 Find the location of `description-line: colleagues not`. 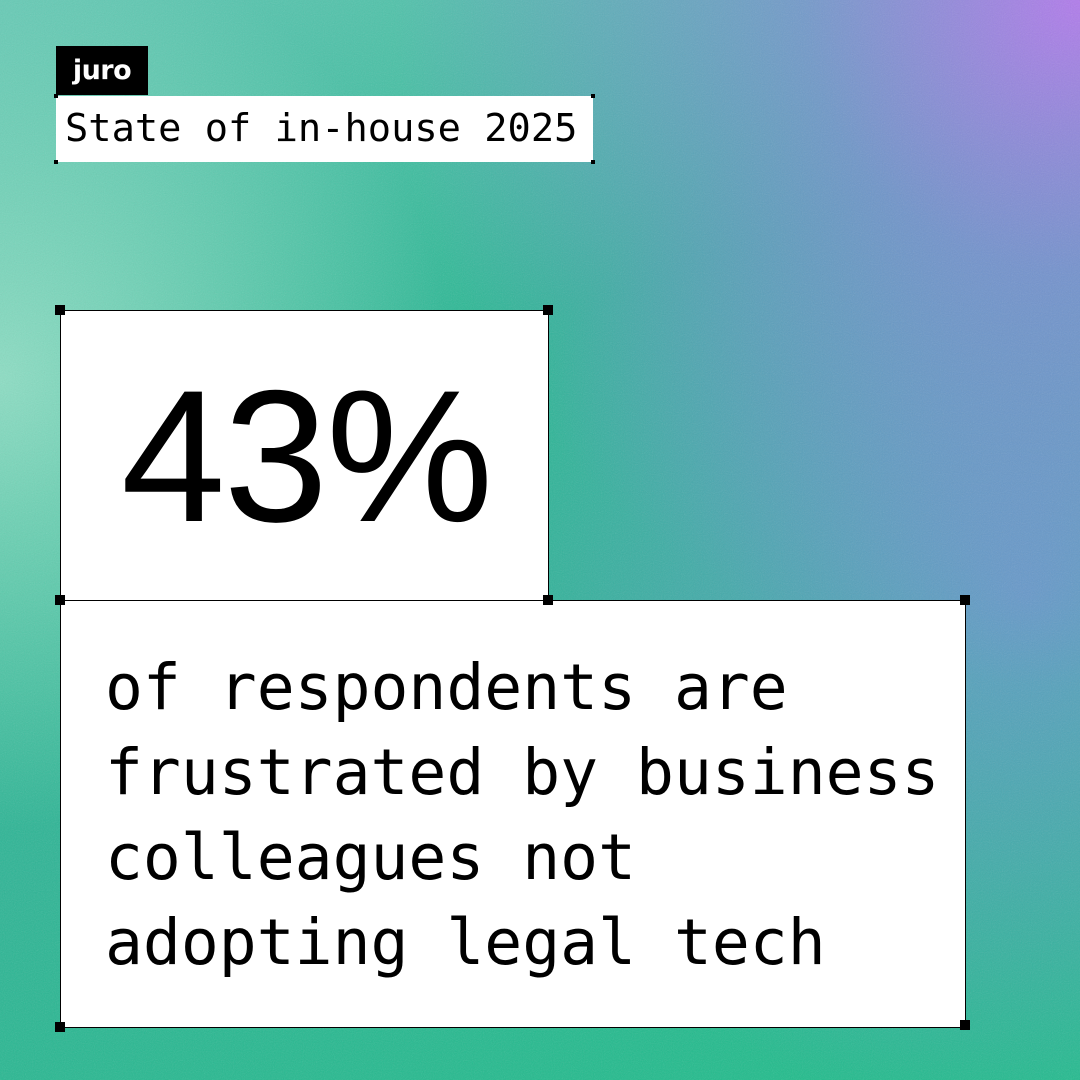

description-line: colleagues not is located at coordinates (371, 857).